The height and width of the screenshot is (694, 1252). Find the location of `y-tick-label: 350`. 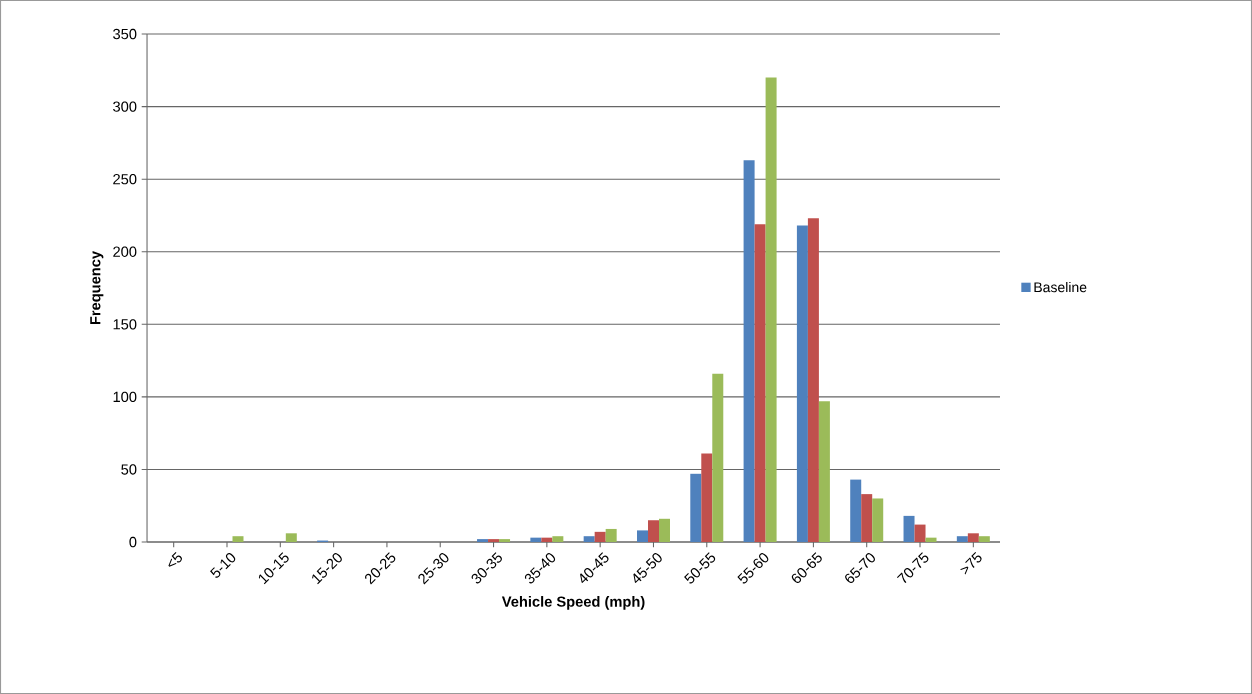

y-tick-label: 350 is located at coordinates (125, 34).